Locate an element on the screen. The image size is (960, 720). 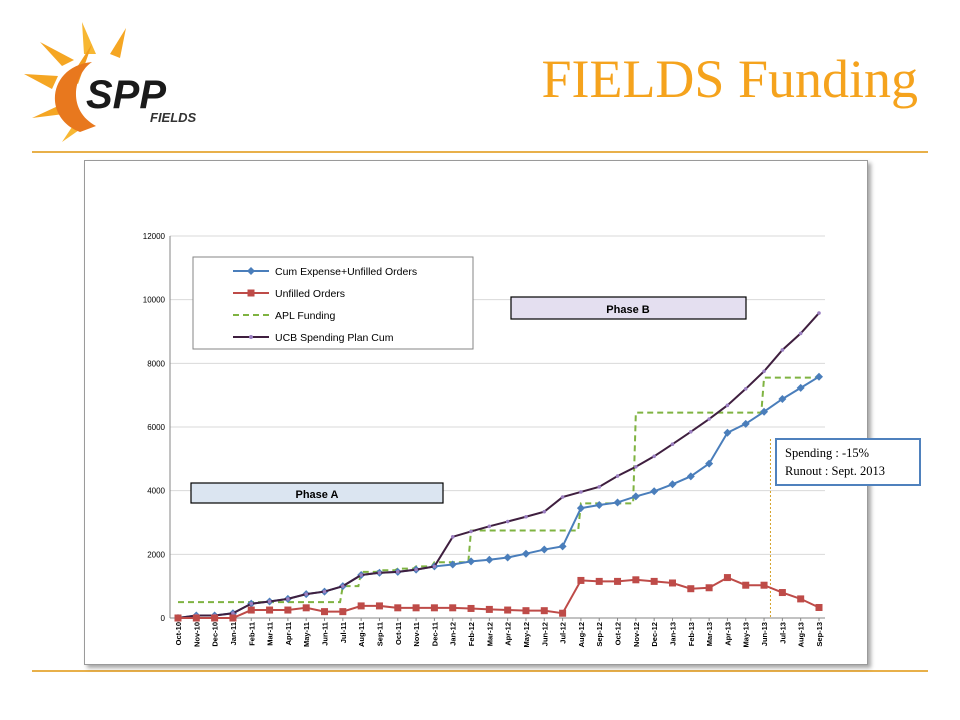
x-tick-label: Apr-12 is located at coordinates (508, 634).